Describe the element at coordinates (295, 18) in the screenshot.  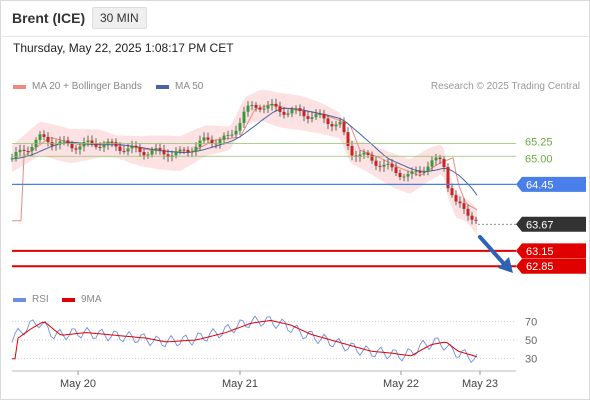
I see `chart-header: Brent (ICE) 30 MIN` at that location.